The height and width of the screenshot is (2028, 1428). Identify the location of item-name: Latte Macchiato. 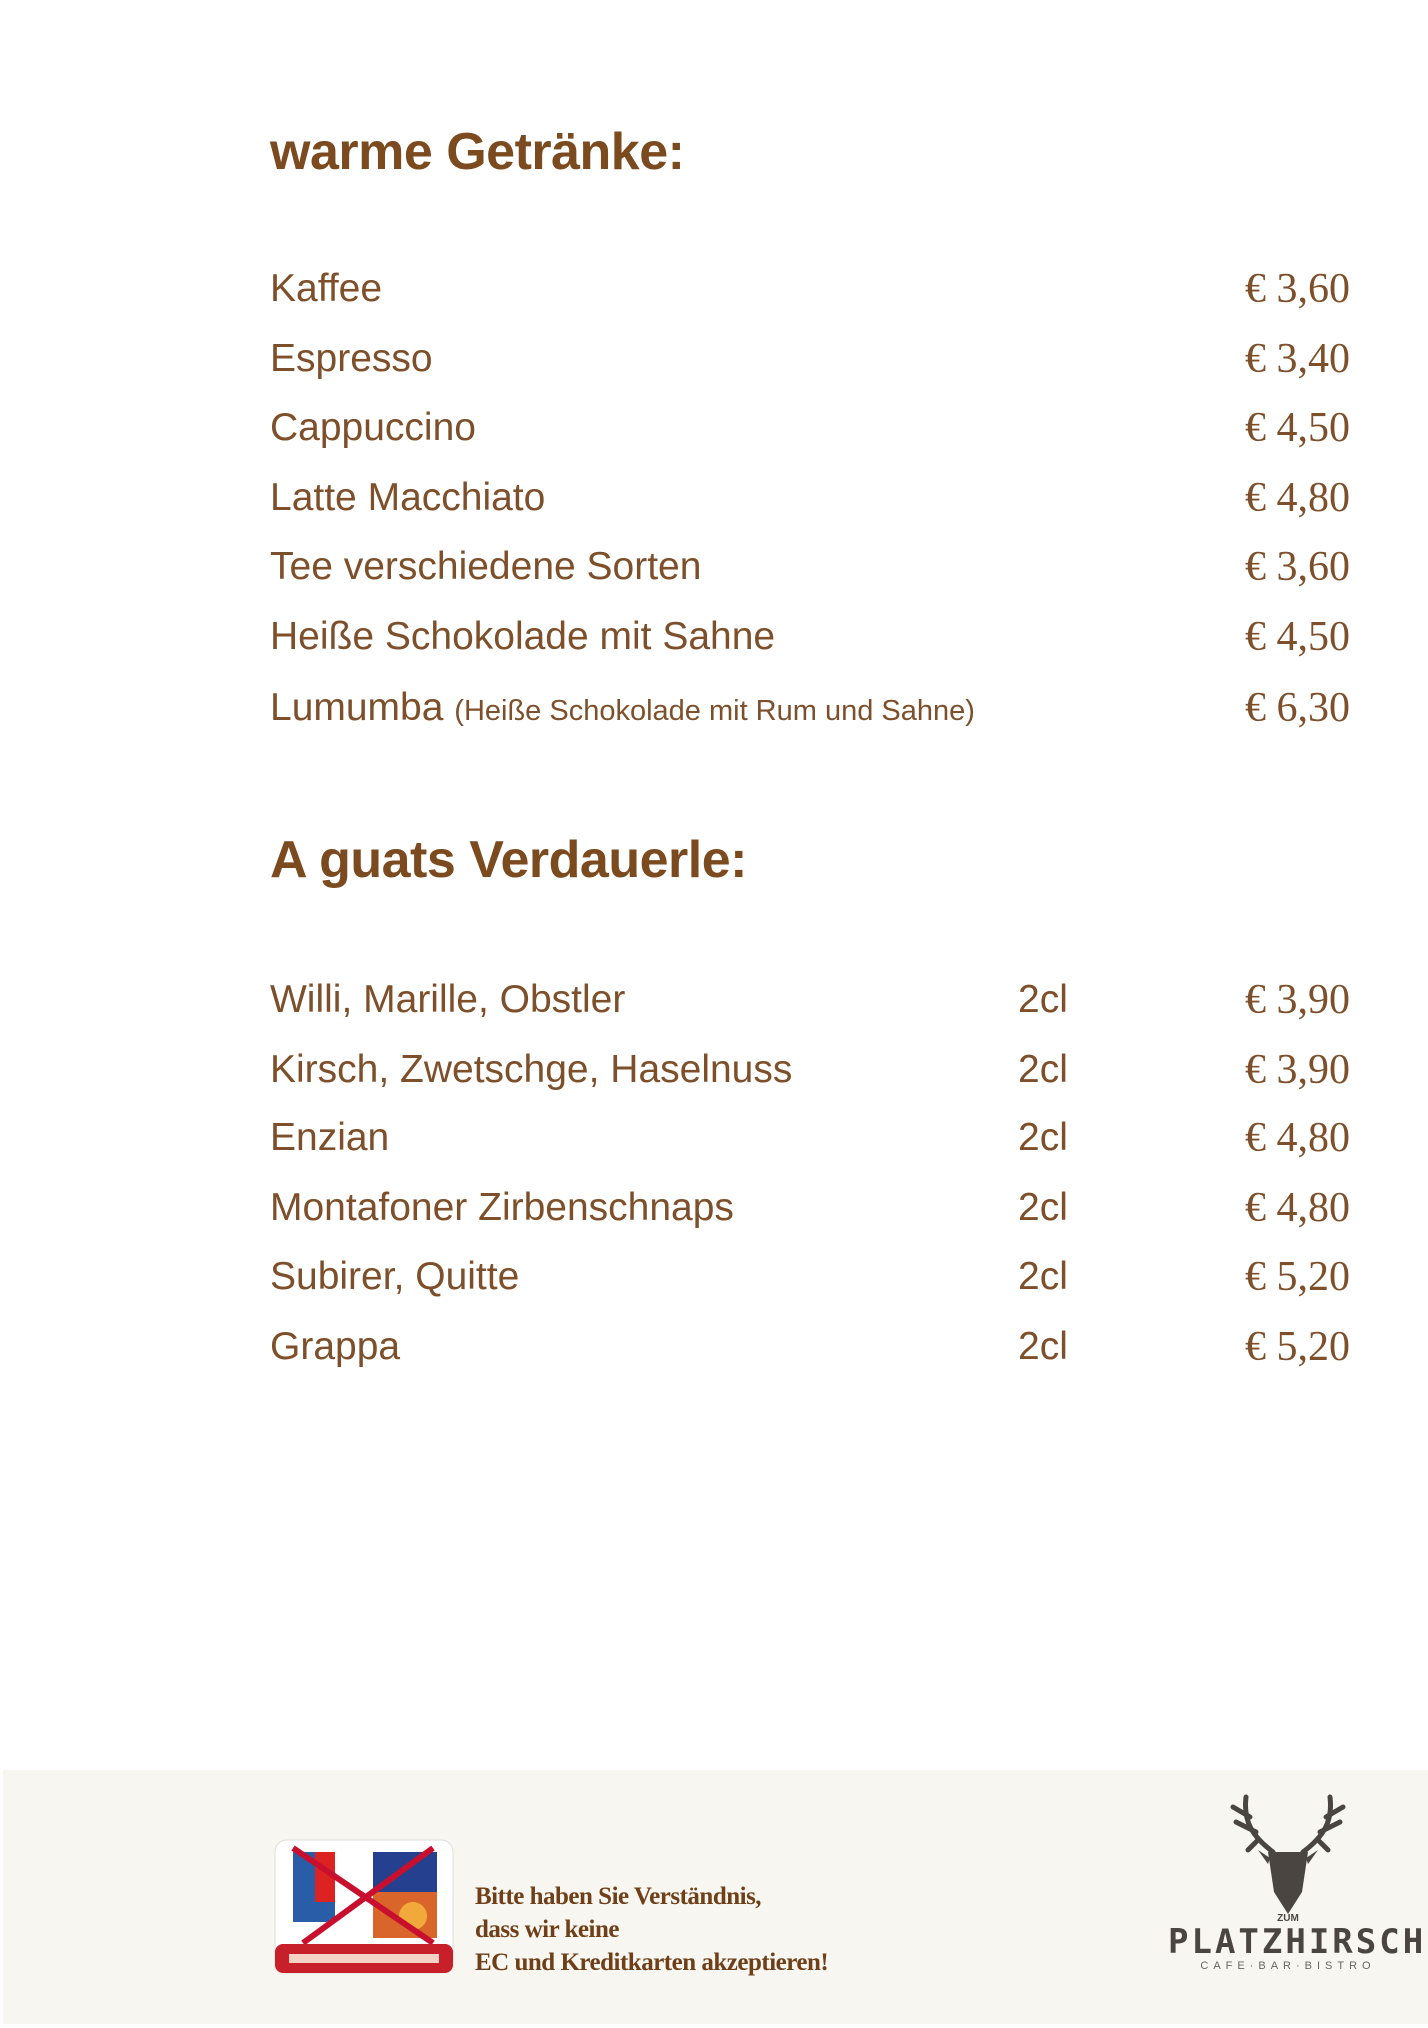
(407, 498).